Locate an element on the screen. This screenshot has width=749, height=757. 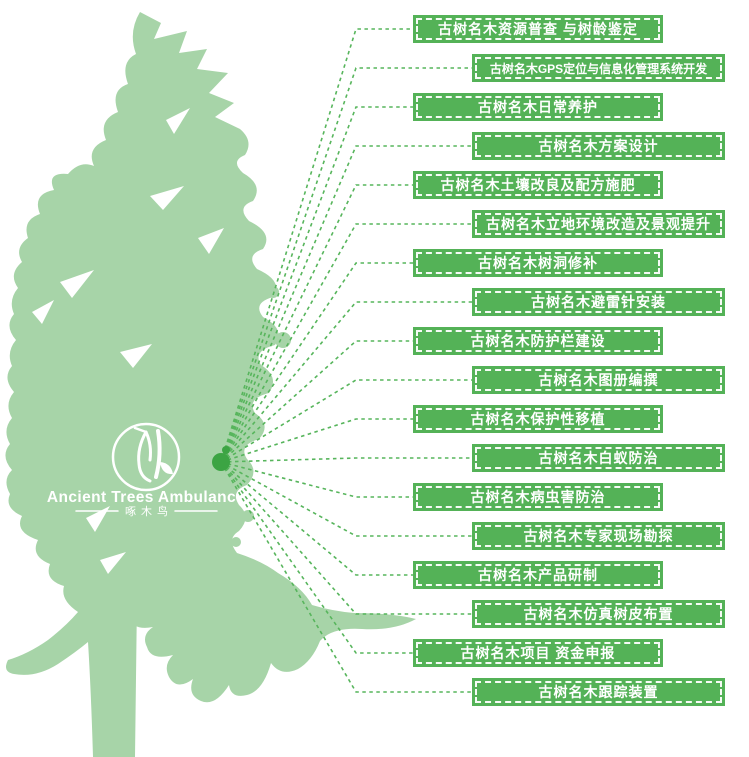
service-banner: 古树名木土壤改良及配方施肥 is located at coordinates (538, 185).